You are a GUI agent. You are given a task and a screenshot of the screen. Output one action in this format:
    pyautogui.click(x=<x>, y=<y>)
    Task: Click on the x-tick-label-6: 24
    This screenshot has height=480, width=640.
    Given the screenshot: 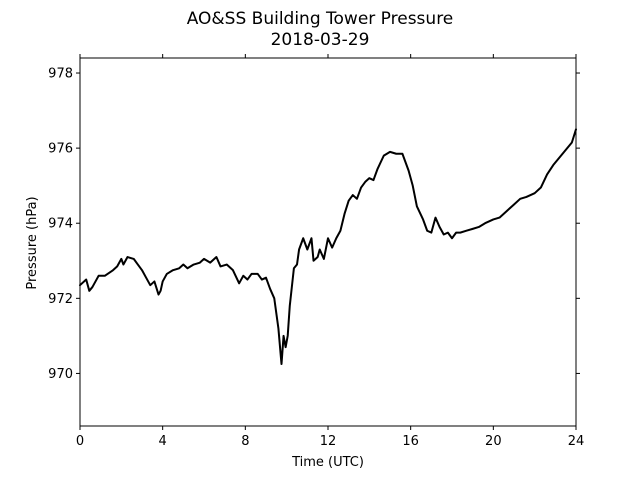 What is the action you would take?
    pyautogui.click(x=576, y=441)
    